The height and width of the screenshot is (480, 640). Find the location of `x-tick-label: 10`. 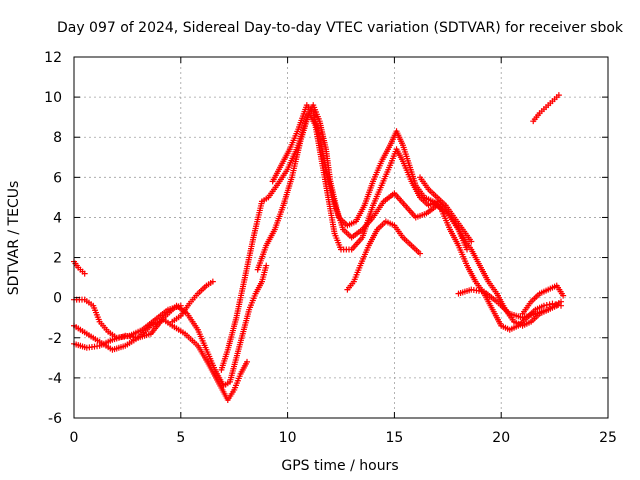

x-tick-label: 10 is located at coordinates (288, 438).